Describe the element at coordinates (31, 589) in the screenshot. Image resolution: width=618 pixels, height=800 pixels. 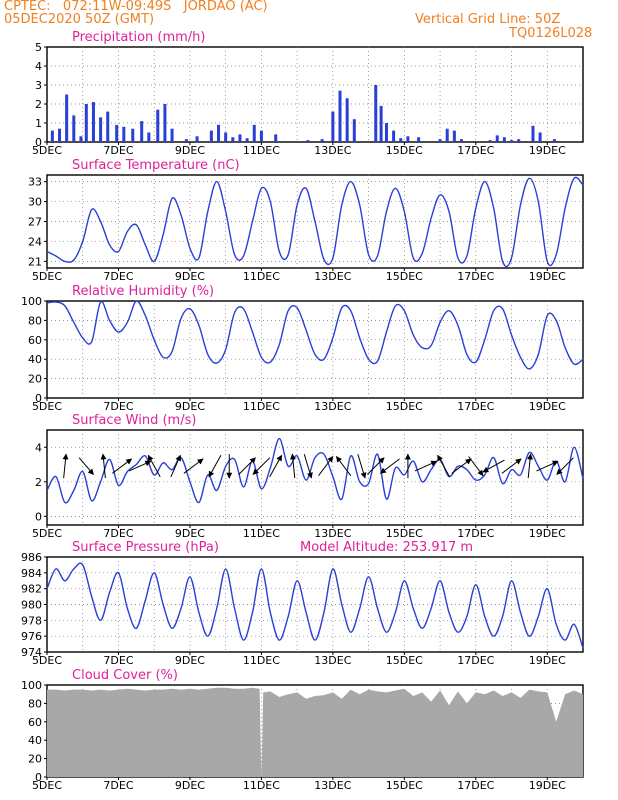
I see `y-tick-label: 982` at that location.